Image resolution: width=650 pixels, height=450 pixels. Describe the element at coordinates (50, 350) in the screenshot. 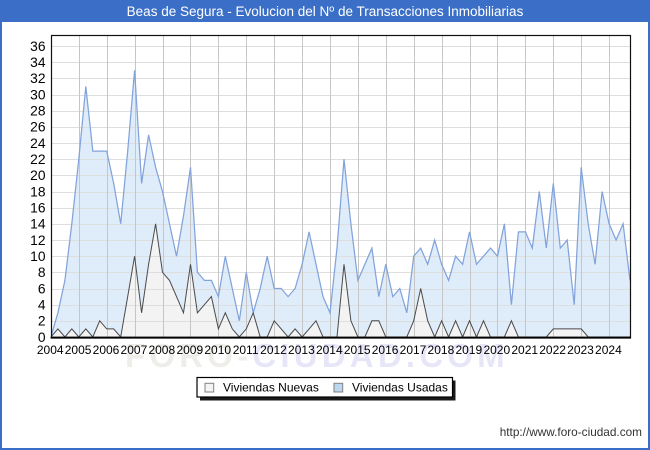

I see `svg-text: 2004` at that location.